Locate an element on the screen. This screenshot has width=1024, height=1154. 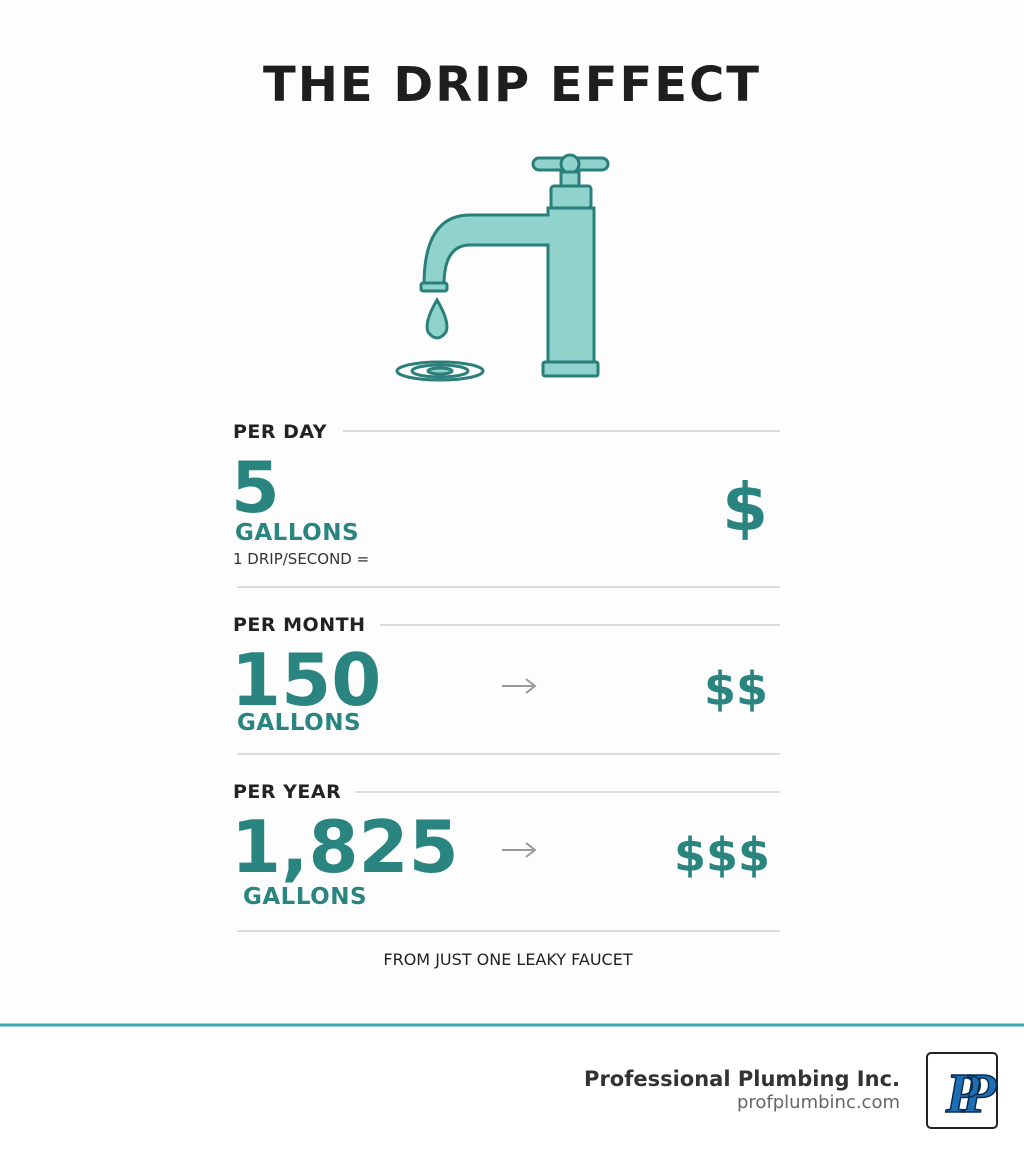
logo-box is located at coordinates (962, 1090).